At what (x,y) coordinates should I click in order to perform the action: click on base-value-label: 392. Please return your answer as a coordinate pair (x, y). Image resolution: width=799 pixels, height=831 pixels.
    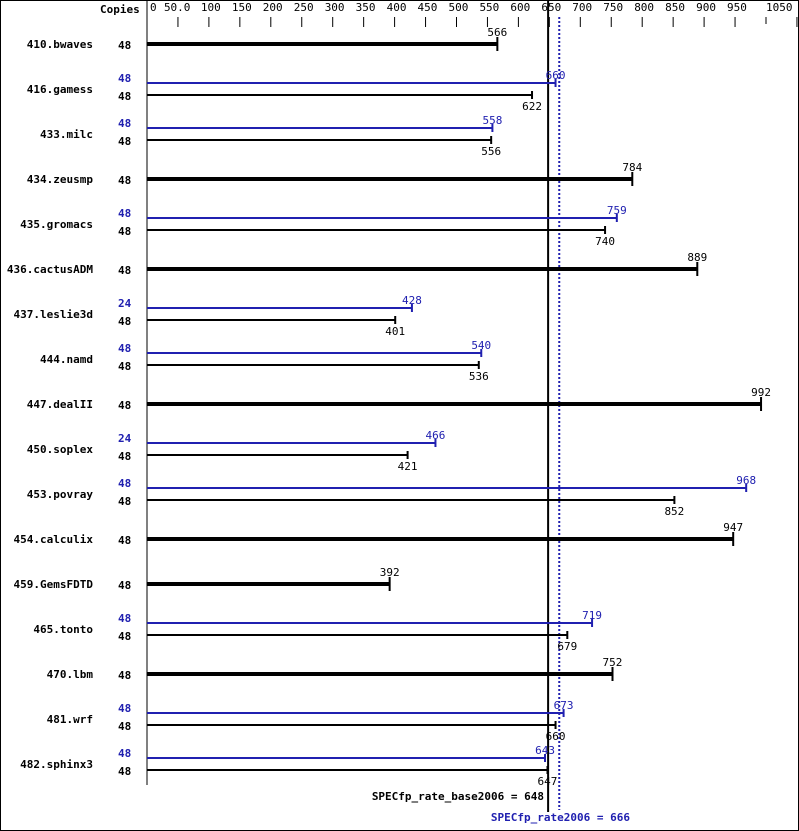
    Looking at the image, I should click on (390, 572).